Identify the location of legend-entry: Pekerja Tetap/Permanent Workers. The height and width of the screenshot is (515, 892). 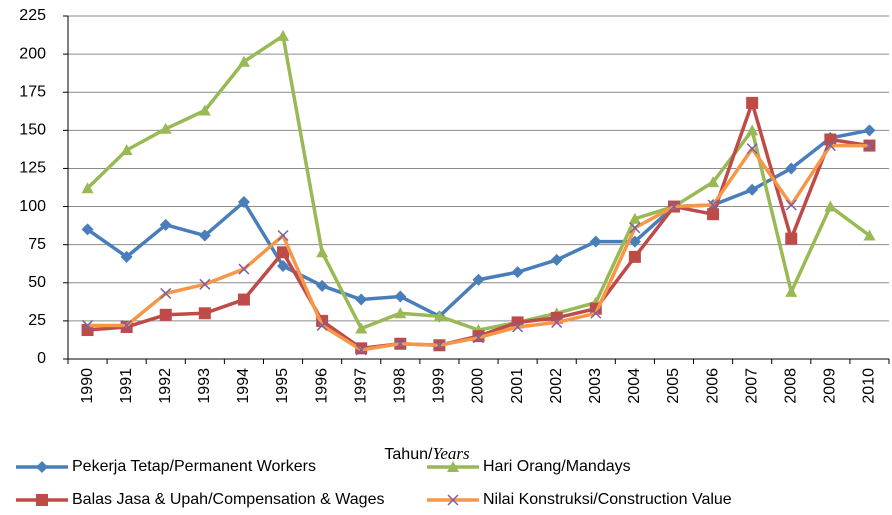
(166, 466).